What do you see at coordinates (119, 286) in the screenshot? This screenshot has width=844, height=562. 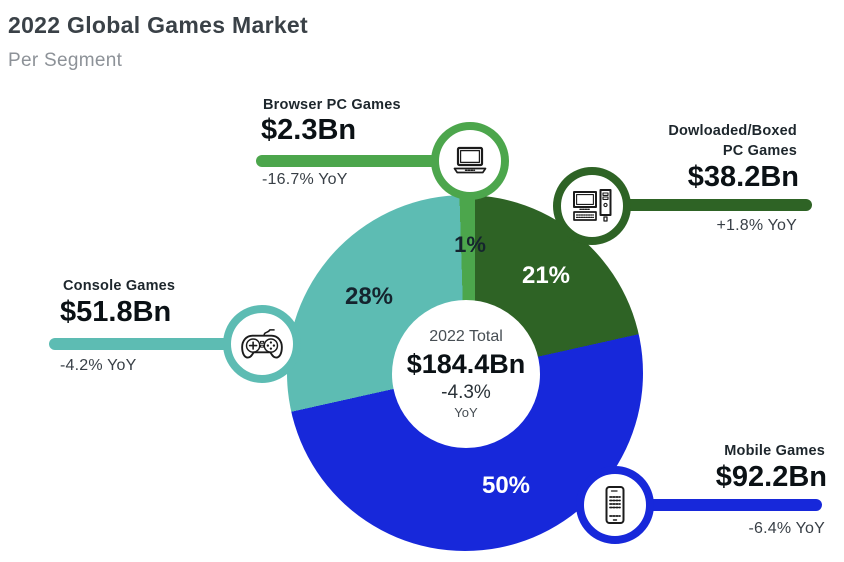 I see `console-name: Console Games` at bounding box center [119, 286].